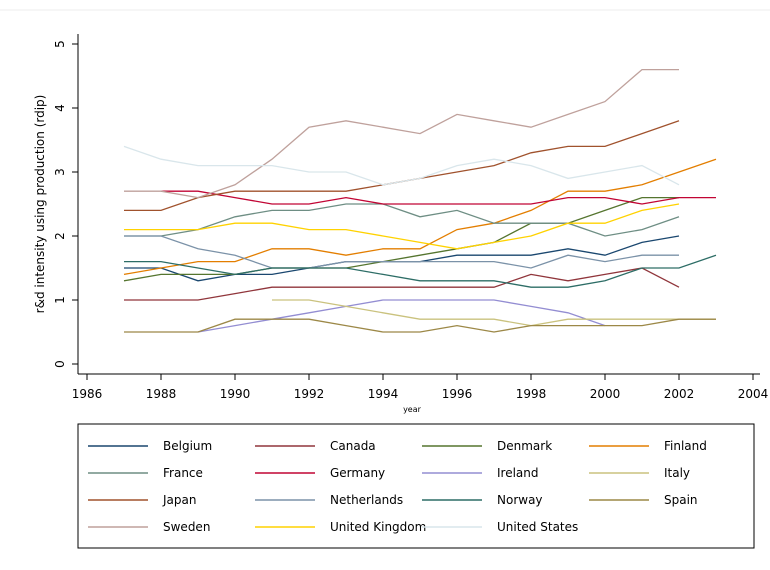 The width and height of the screenshot is (770, 570). I want to click on x-tick-label: 1990, so click(235, 394).